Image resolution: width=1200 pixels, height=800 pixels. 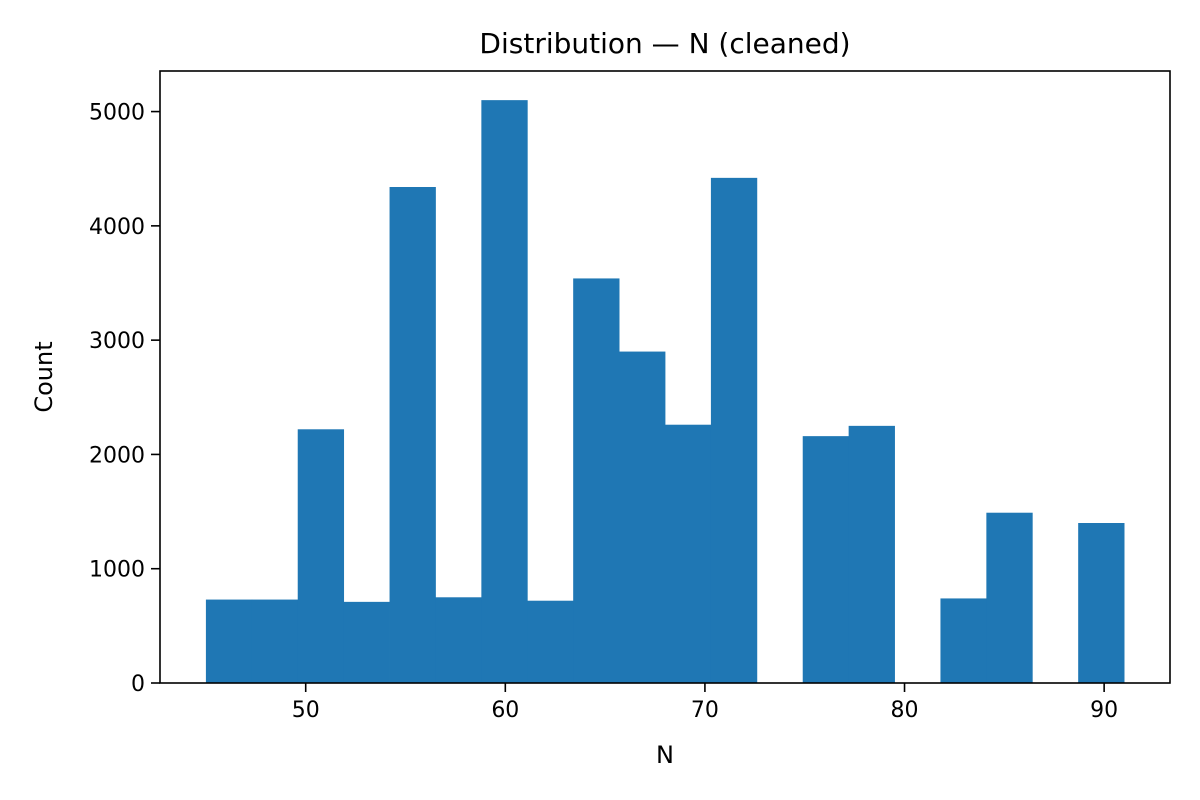 I want to click on y-tick-label: 2000, so click(x=117, y=455).